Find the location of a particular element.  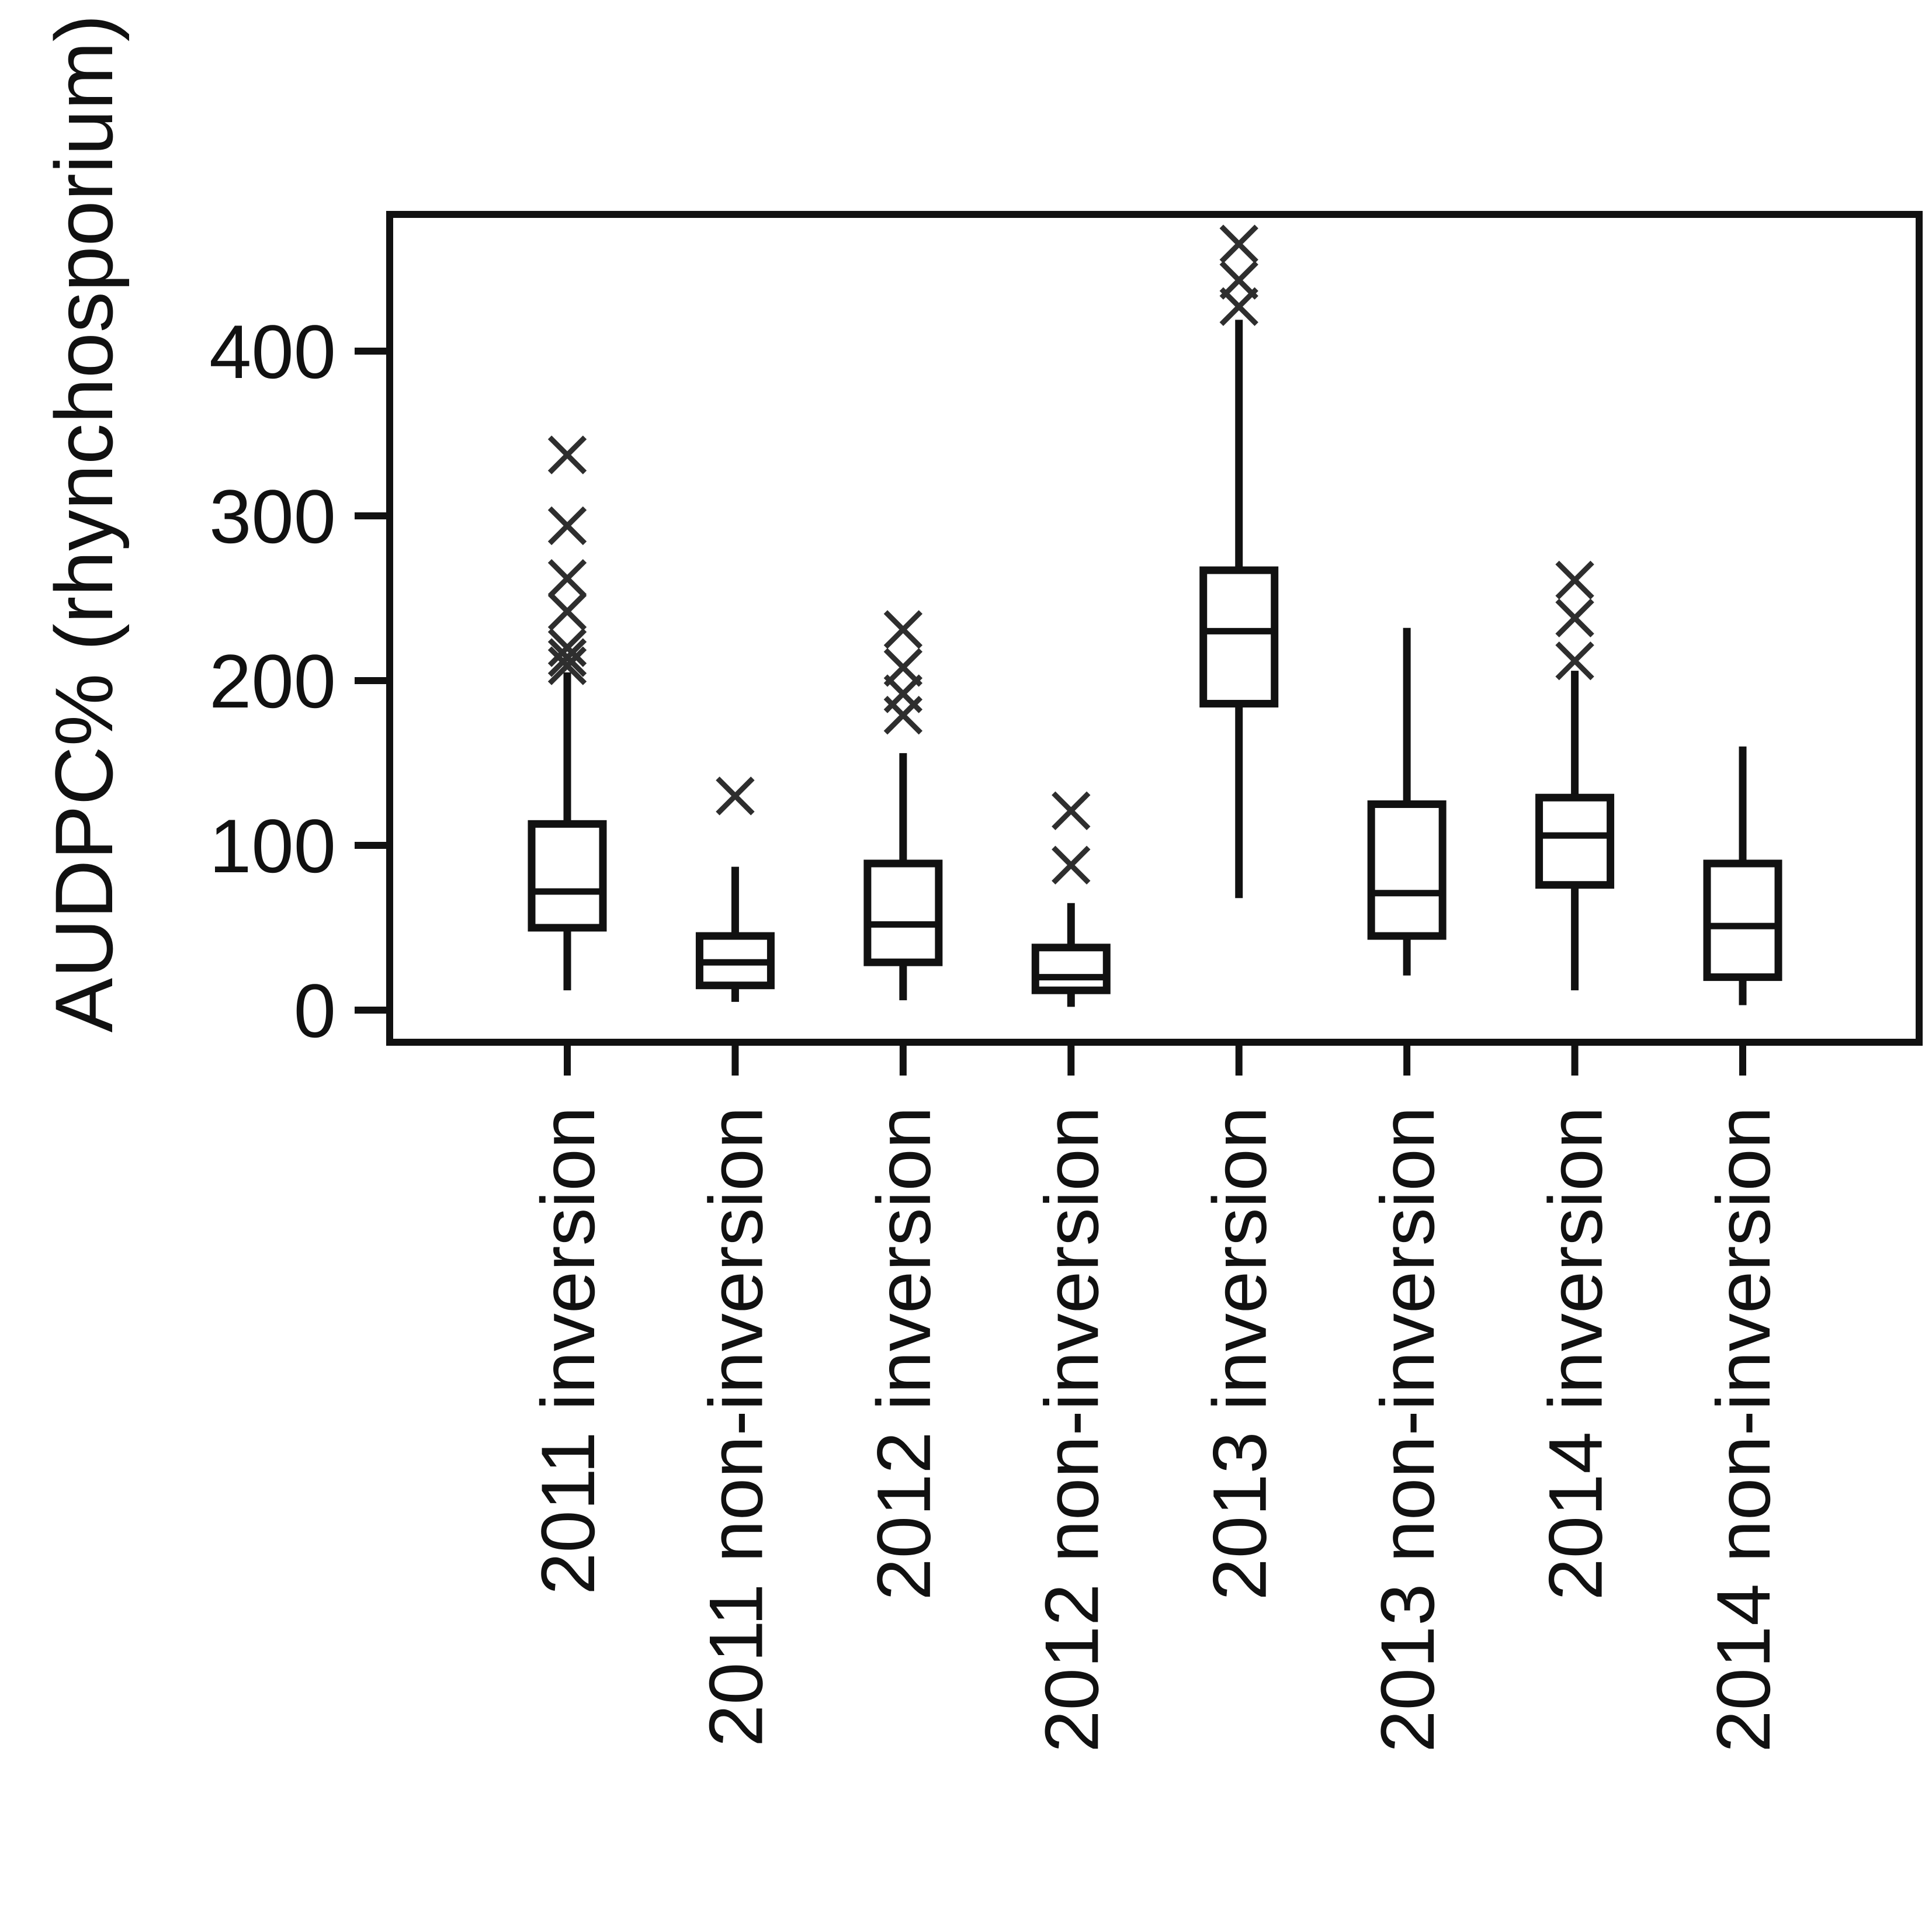

box-plot-2013-non-inversion is located at coordinates (1407, 802).